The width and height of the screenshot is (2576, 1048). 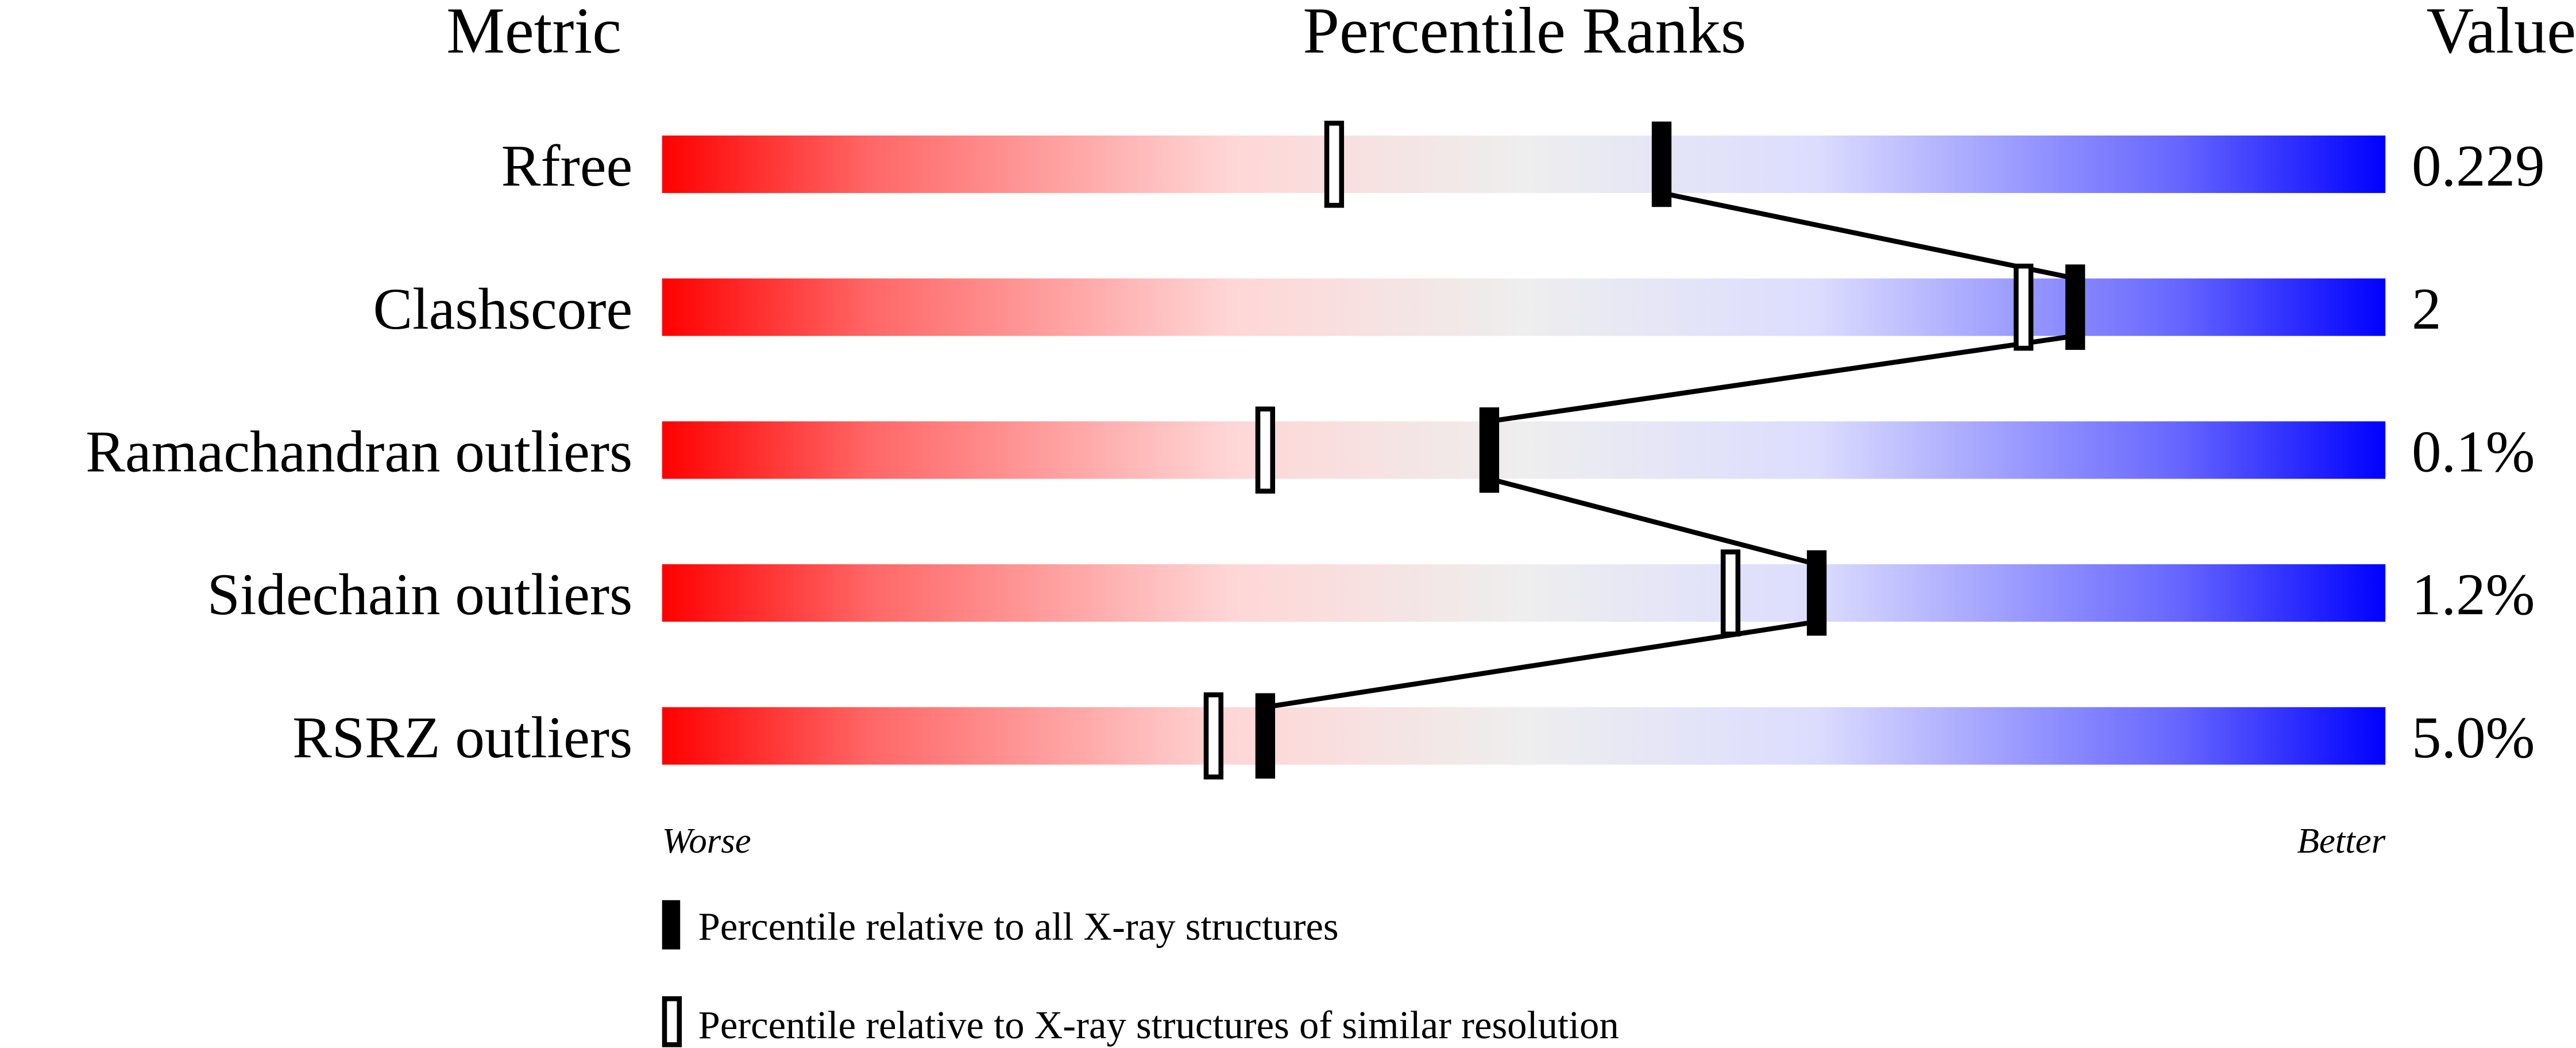 I want to click on legend-open-marker, so click(x=672, y=1021).